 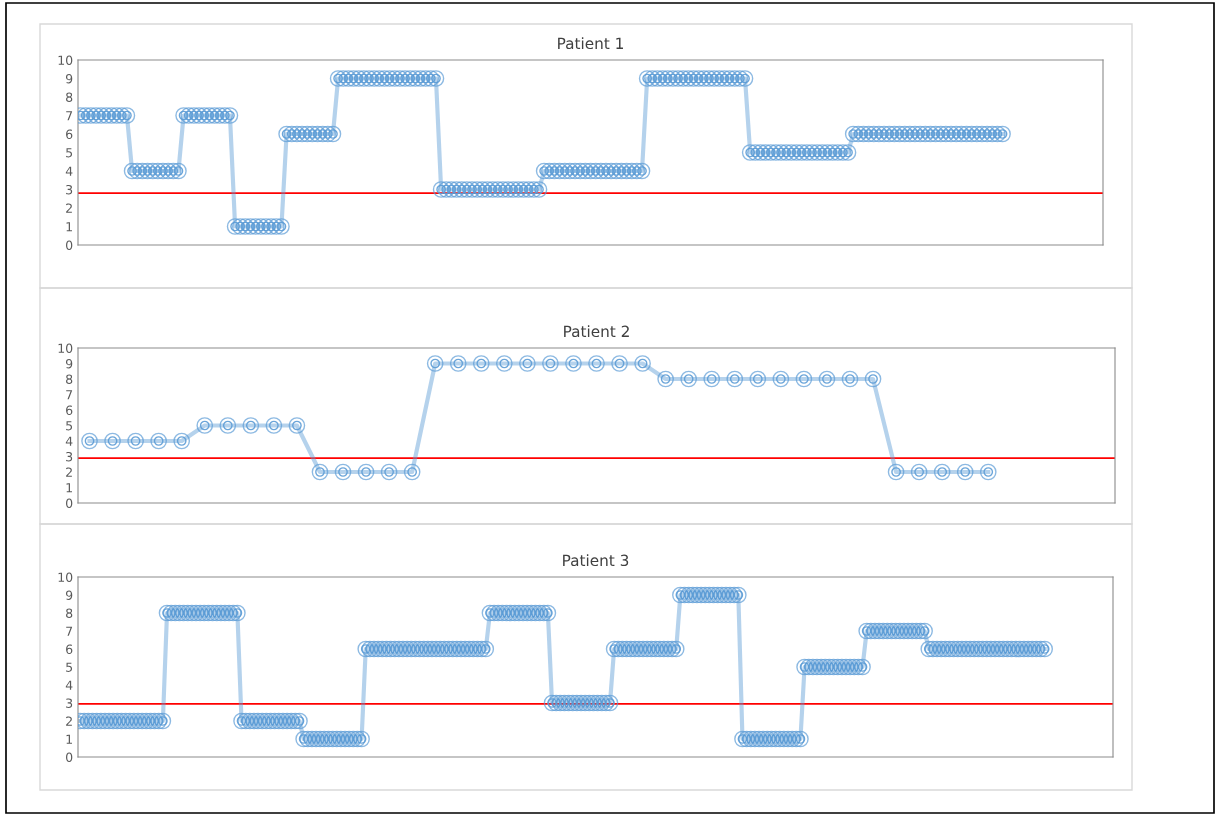 What do you see at coordinates (596, 331) in the screenshot?
I see `chart-title: Patient 2` at bounding box center [596, 331].